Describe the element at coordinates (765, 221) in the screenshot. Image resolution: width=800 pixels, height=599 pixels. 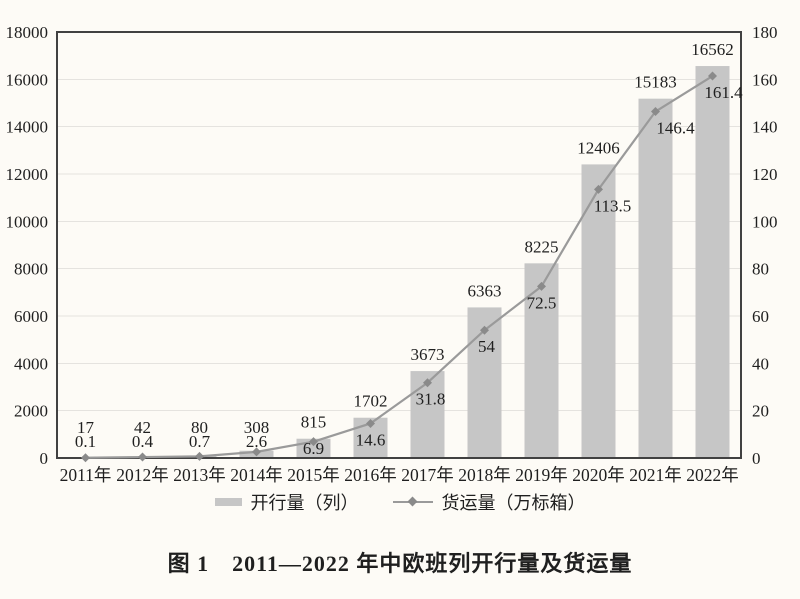
I see `axis-tick-label-right: 100` at that location.